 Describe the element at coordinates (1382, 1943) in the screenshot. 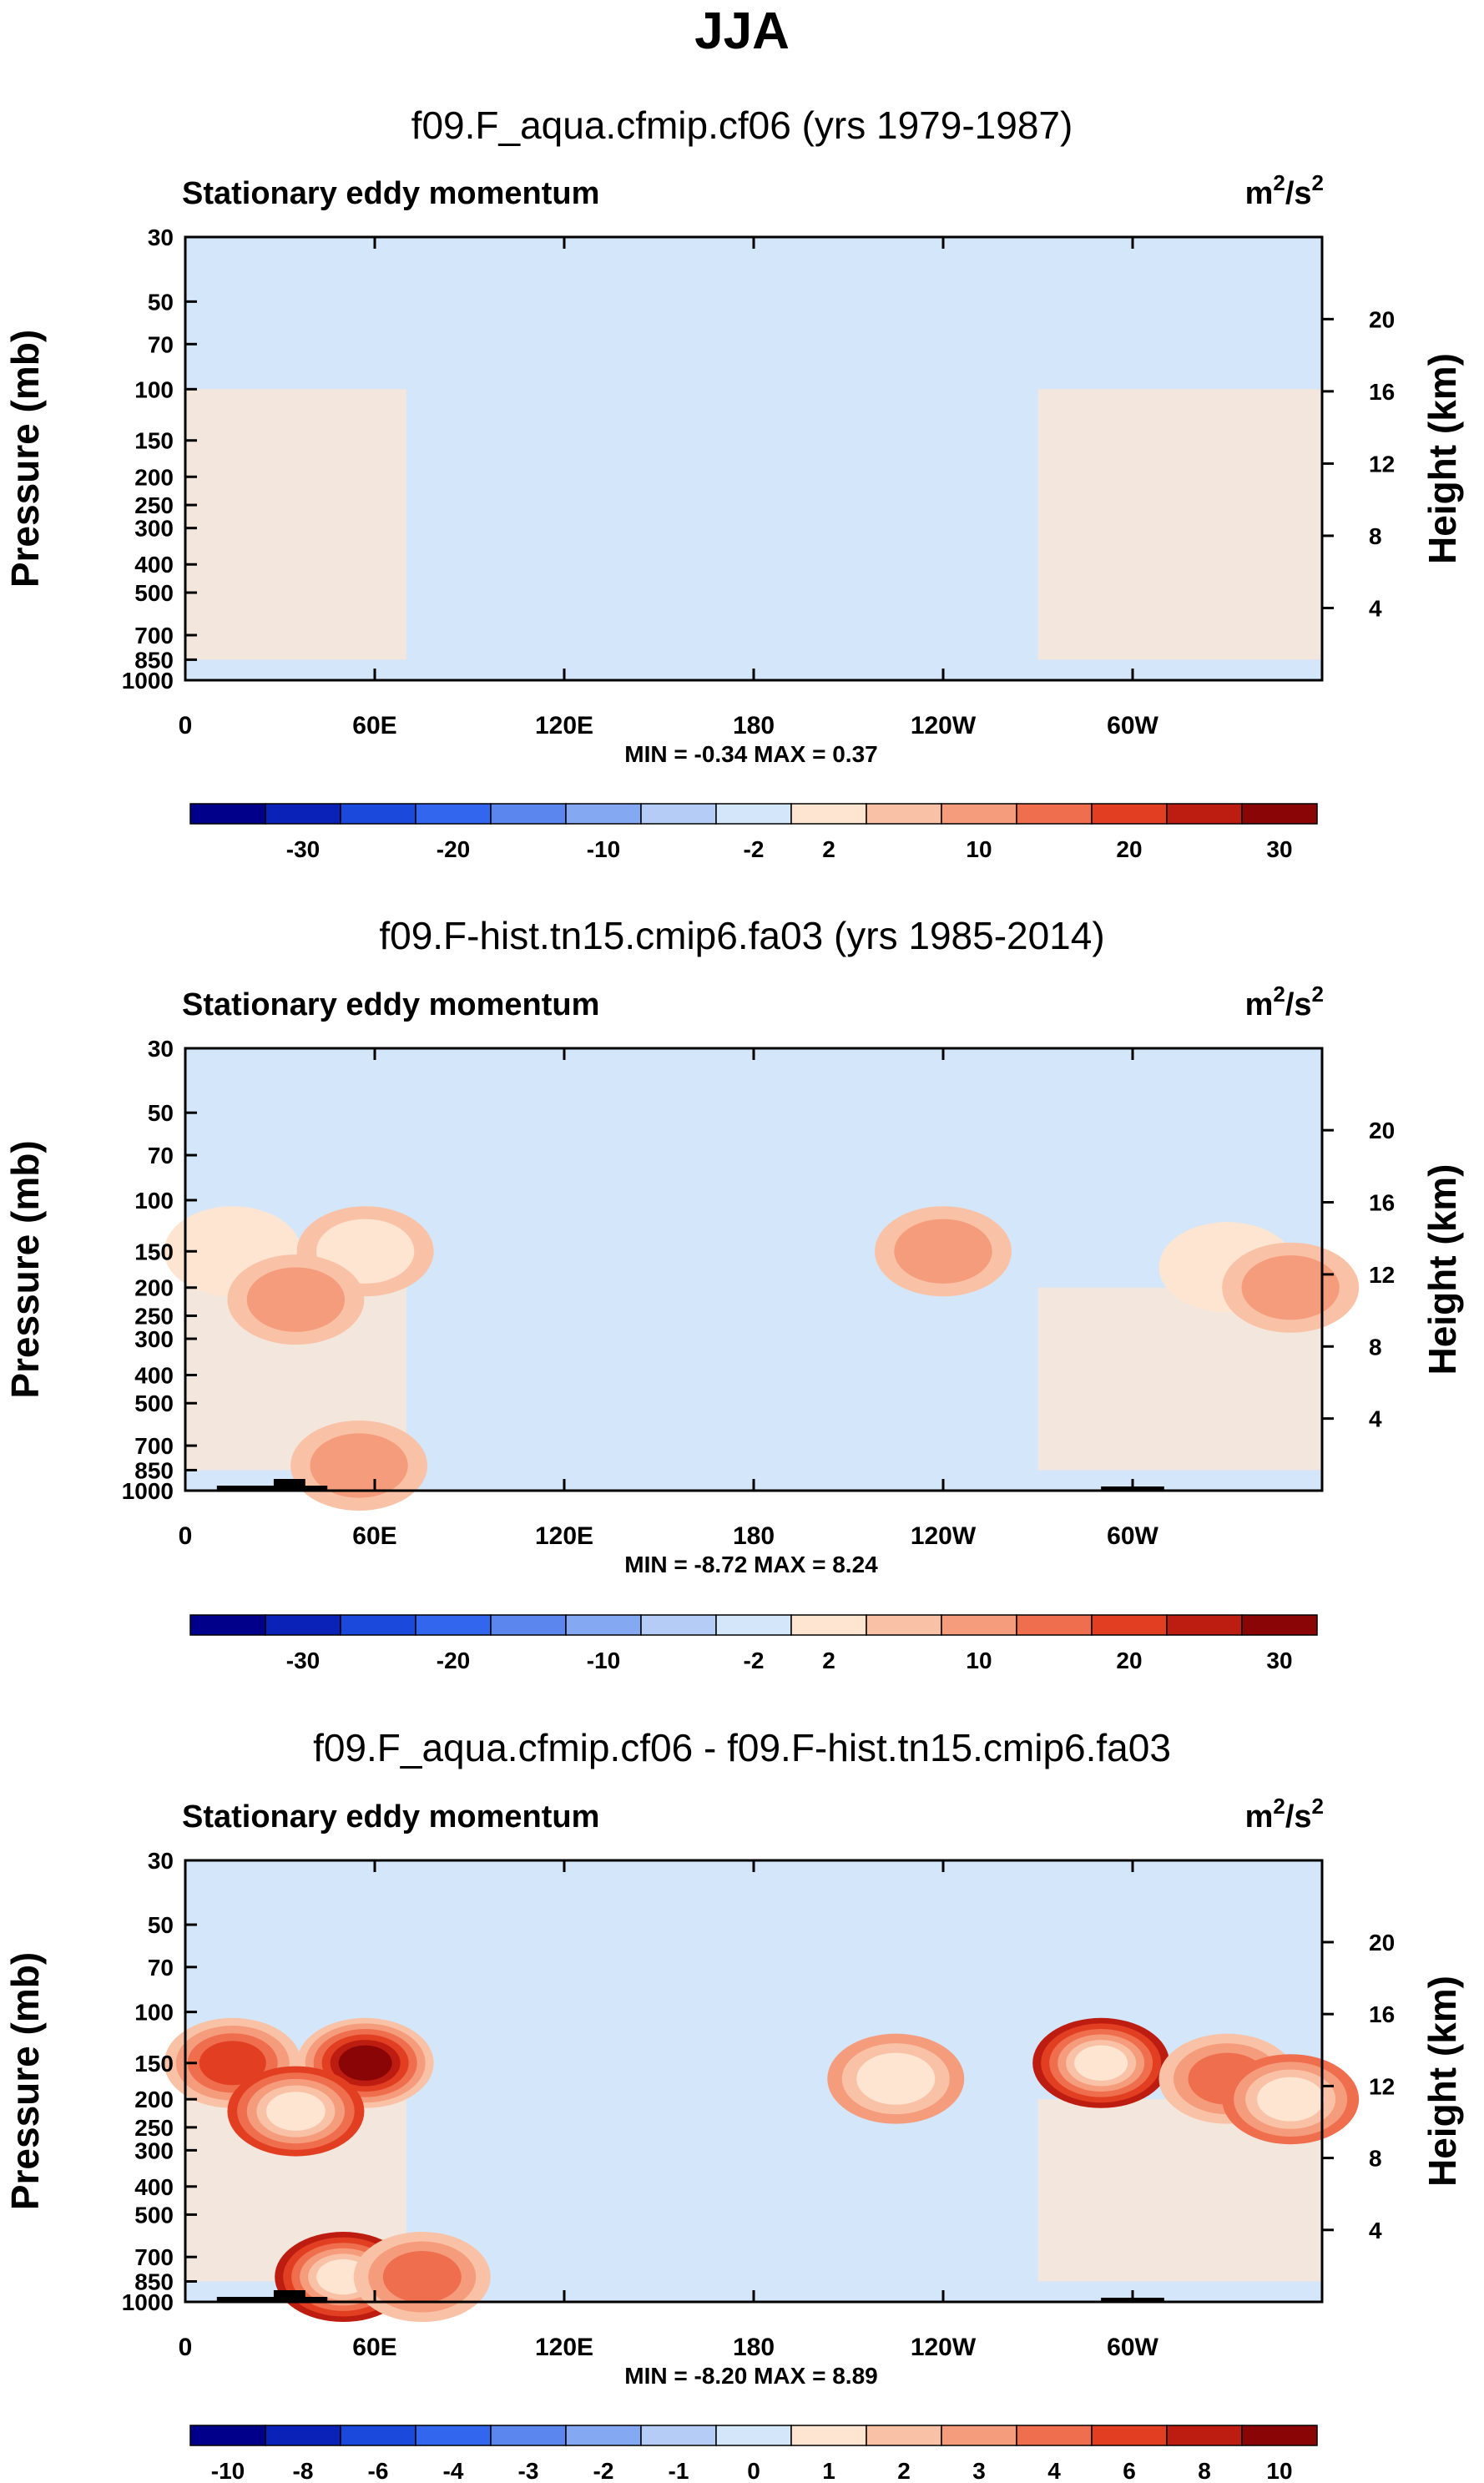

I see `height-tick-label: 20` at that location.